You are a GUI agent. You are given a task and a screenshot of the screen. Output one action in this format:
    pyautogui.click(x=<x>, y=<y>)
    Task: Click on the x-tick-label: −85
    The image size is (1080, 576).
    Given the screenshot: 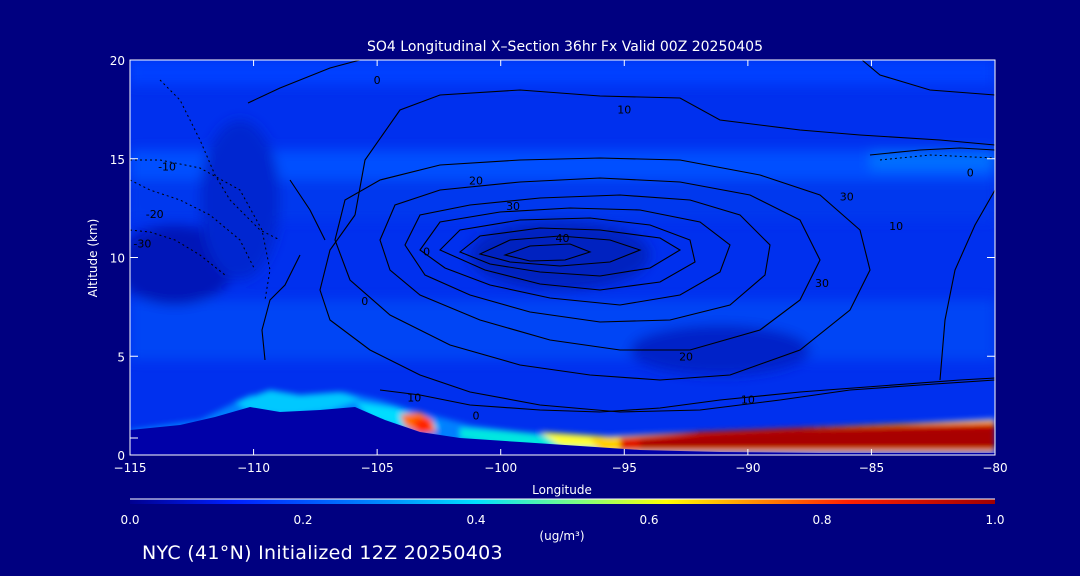 What is the action you would take?
    pyautogui.click(x=871, y=468)
    